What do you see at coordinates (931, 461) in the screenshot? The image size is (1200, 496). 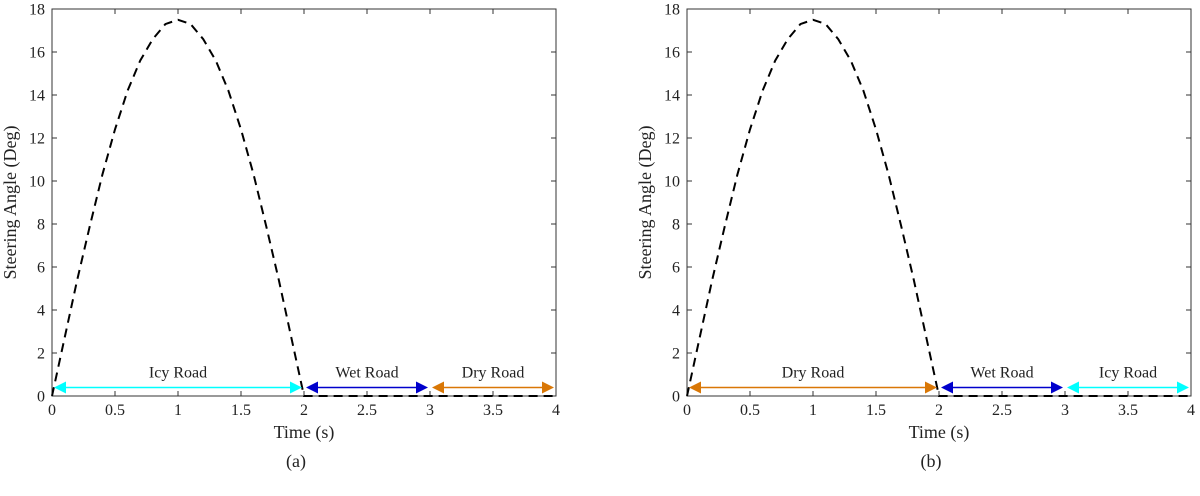 I see `panel-caption: (b)` at bounding box center [931, 461].